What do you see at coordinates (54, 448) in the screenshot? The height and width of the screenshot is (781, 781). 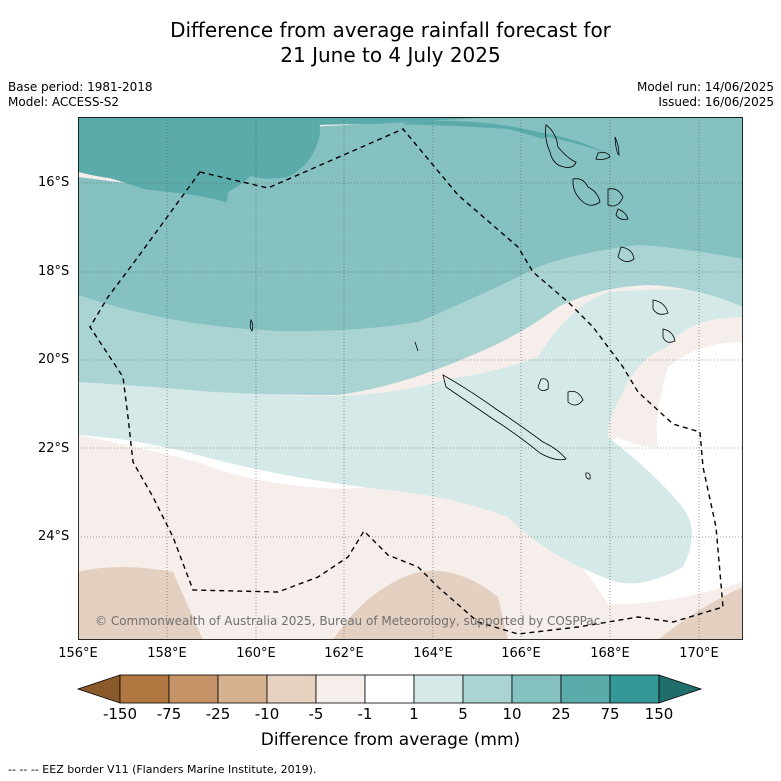 I see `lat-label-22s: 22°S` at bounding box center [54, 448].